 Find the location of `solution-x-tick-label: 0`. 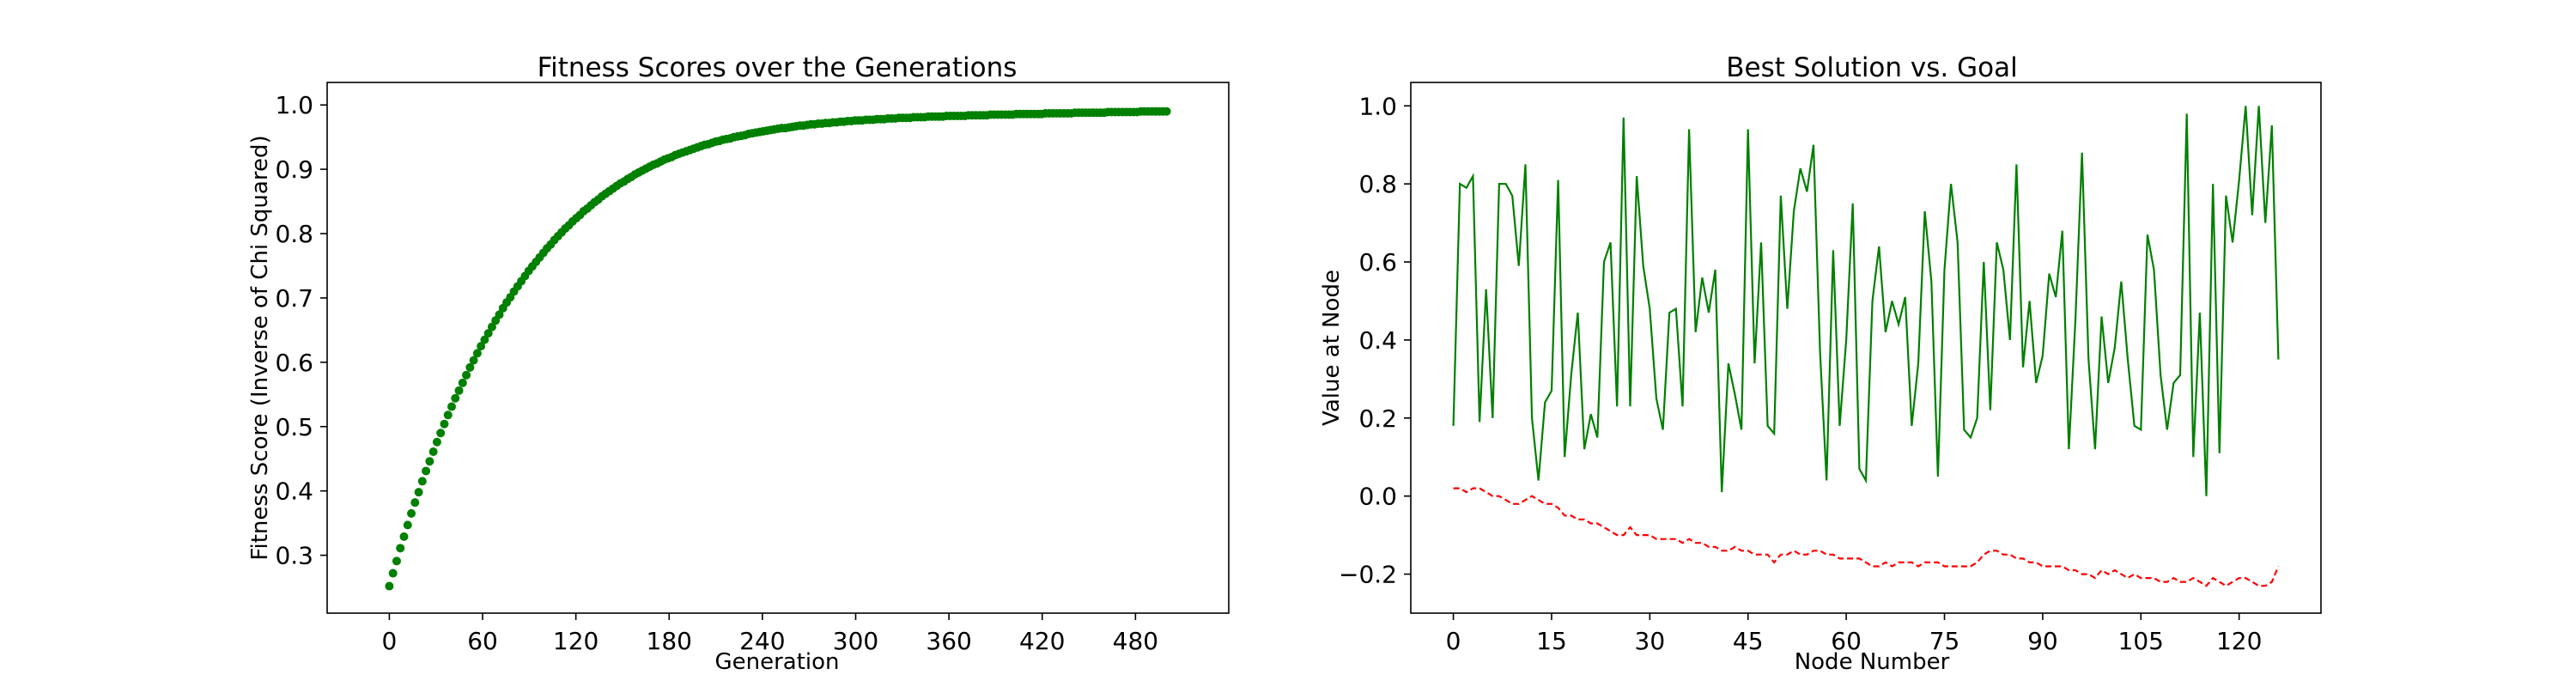

solution-x-tick-label: 0 is located at coordinates (1453, 641).